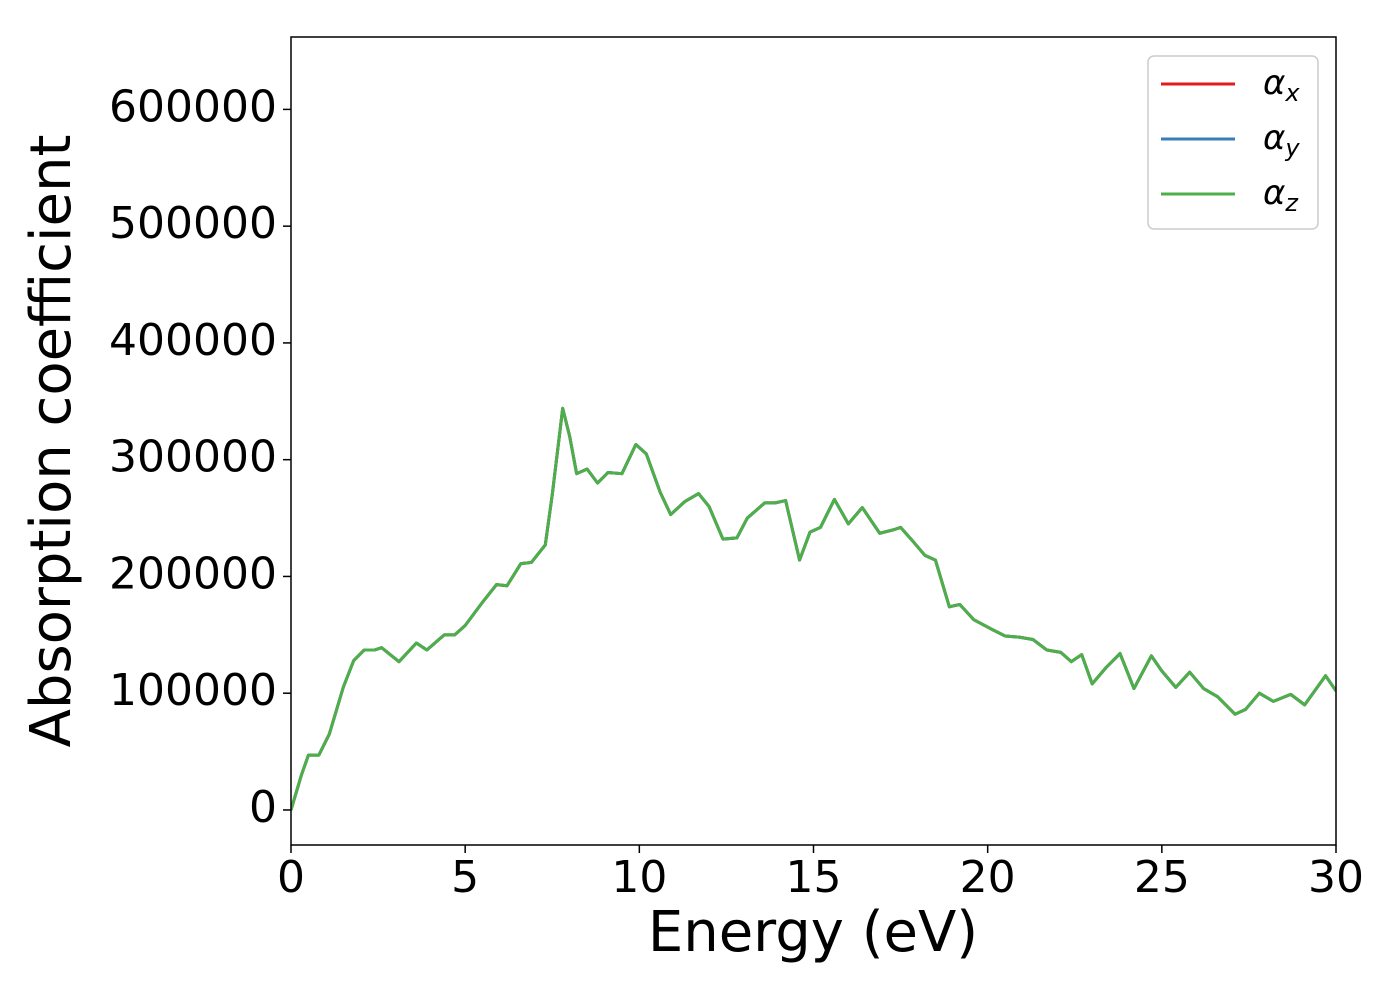 The image size is (1400, 1000). What do you see at coordinates (1336, 877) in the screenshot?
I see `x-tick-label: 30` at bounding box center [1336, 877].